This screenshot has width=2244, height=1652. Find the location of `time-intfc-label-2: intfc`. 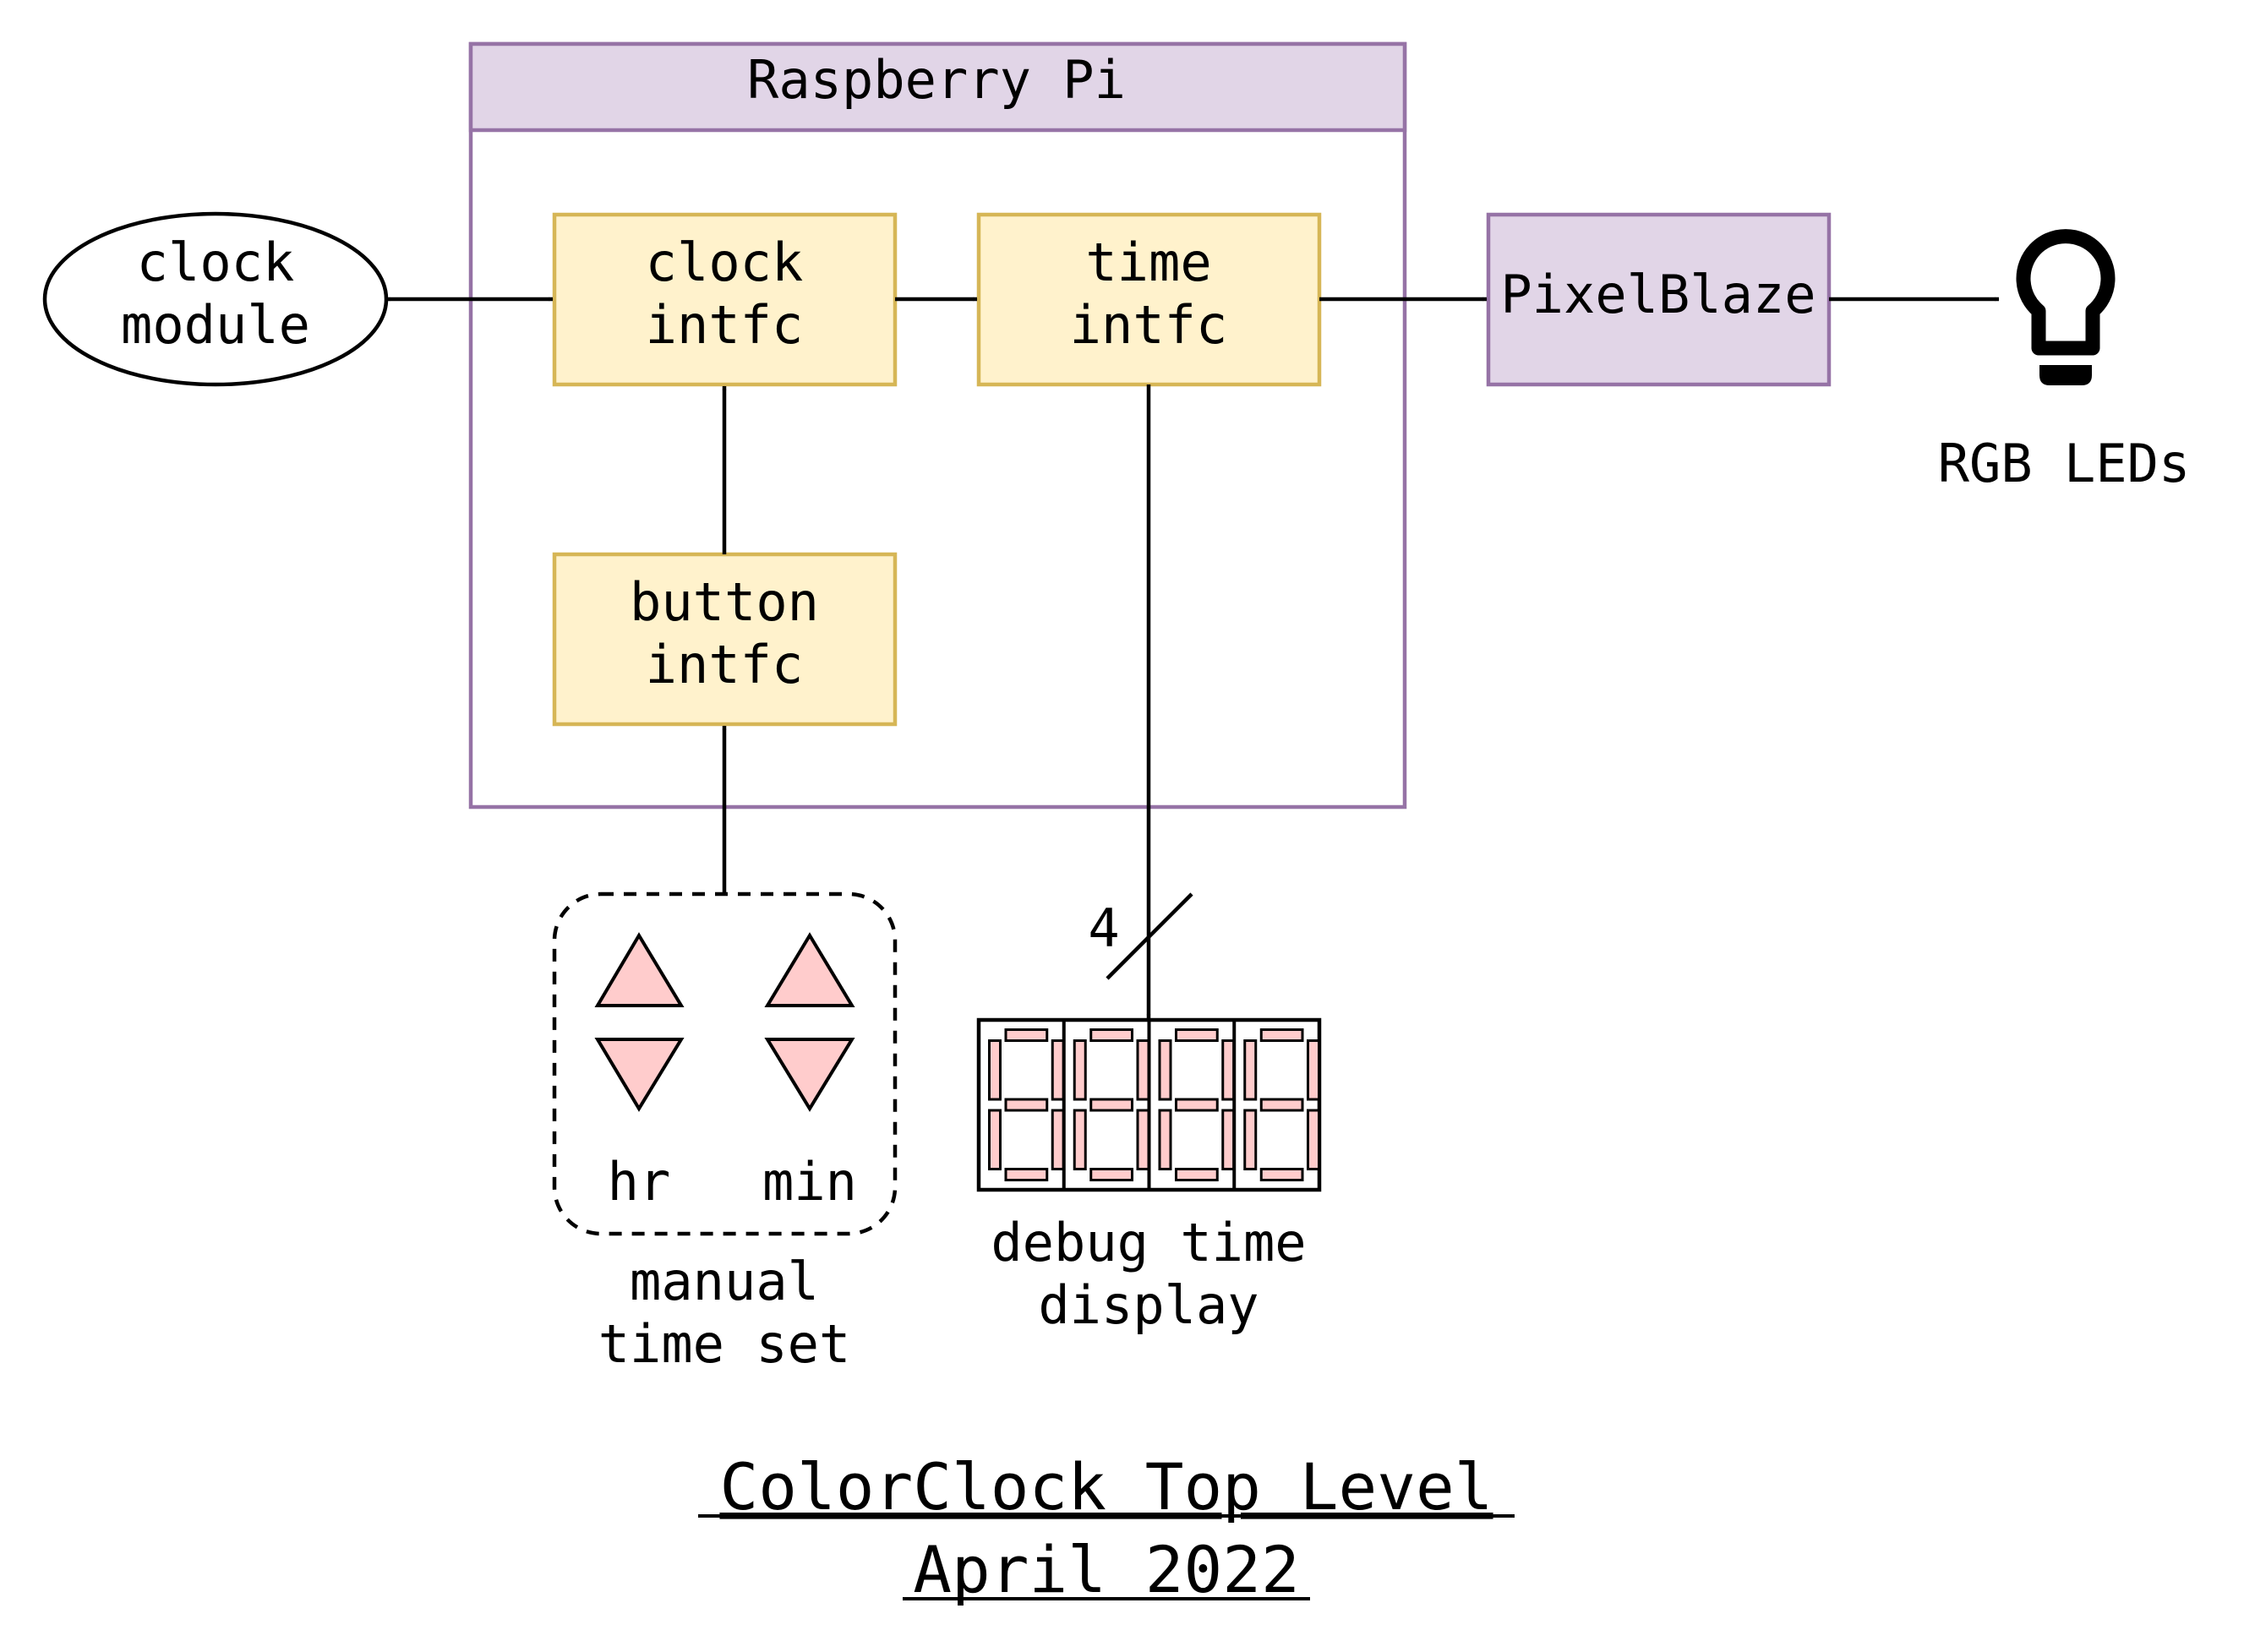

time-intfc-label-2: intfc is located at coordinates (1149, 325).